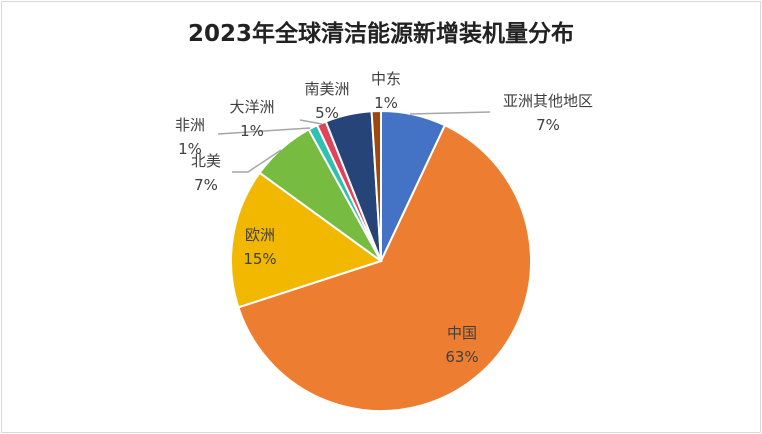 The height and width of the screenshot is (434, 762). Describe the element at coordinates (548, 125) in the screenshot. I see `slice-value-0: 7%` at that location.